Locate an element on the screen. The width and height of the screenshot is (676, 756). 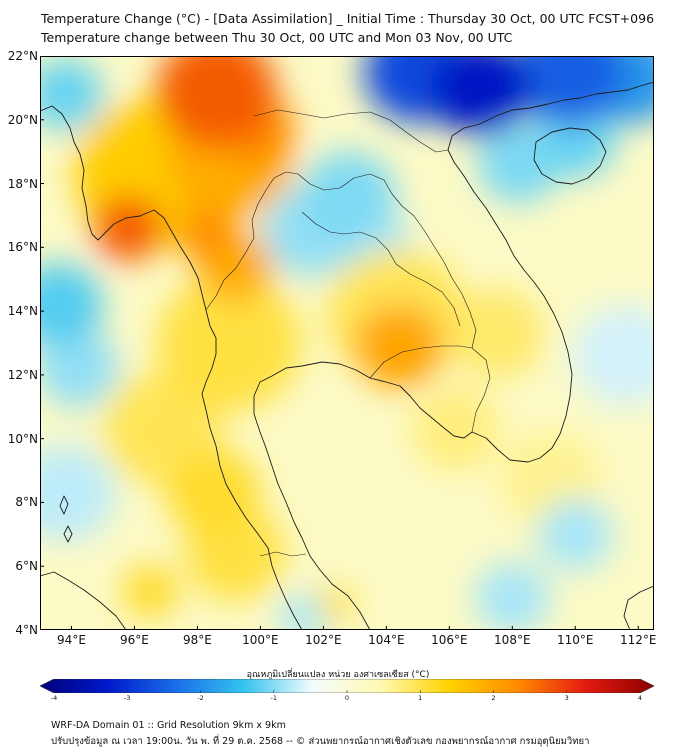
lat-tick-label: 16°N is located at coordinates (22, 247).